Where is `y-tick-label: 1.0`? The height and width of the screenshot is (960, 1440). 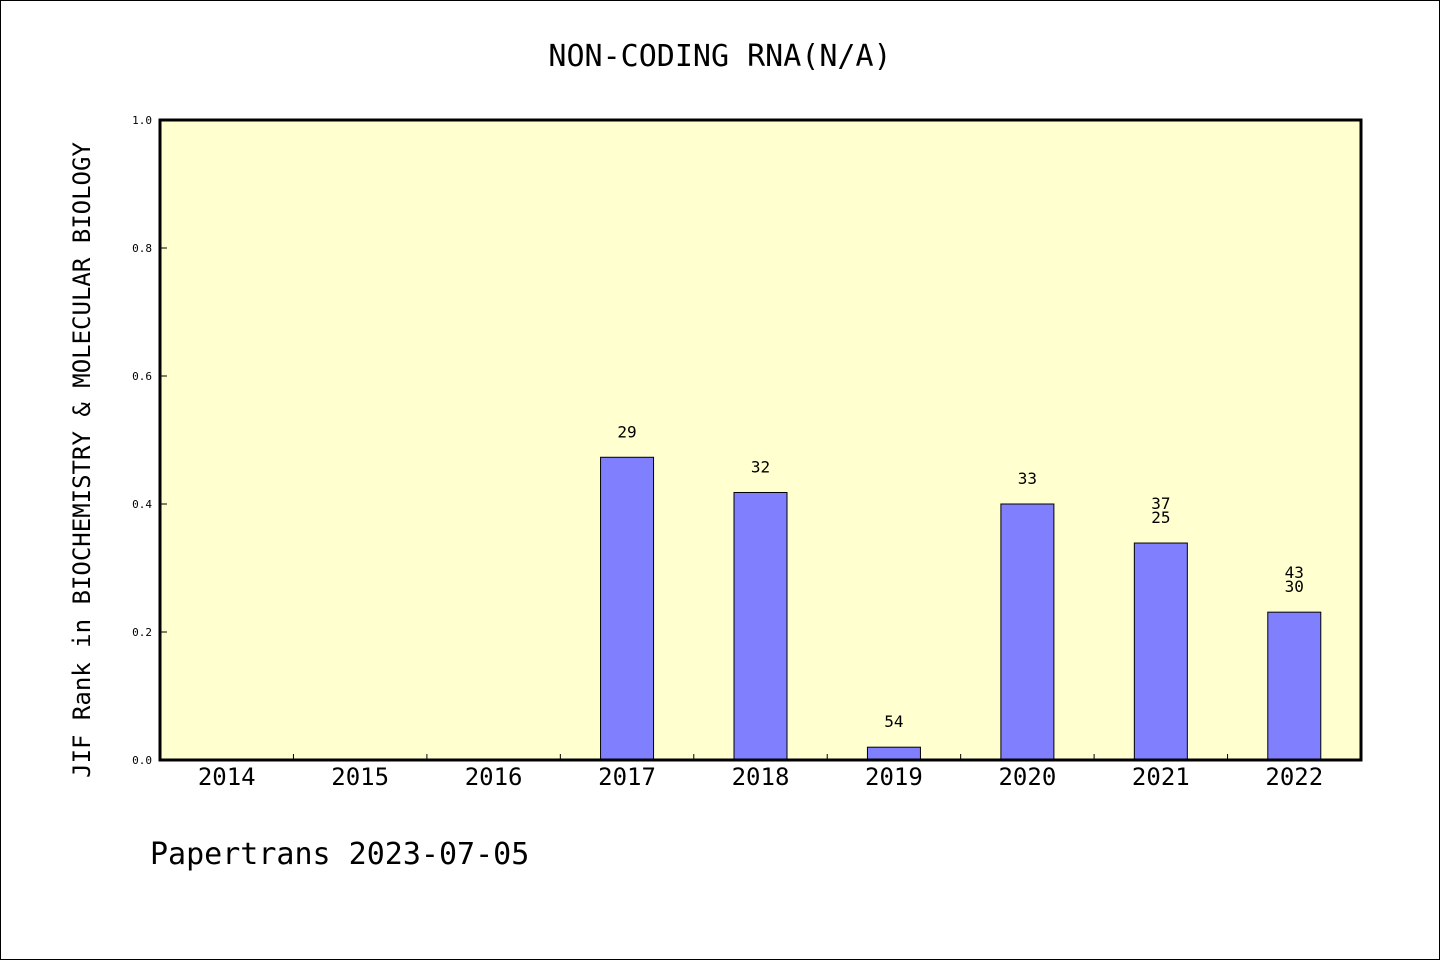
y-tick-label: 1.0 is located at coordinates (142, 120).